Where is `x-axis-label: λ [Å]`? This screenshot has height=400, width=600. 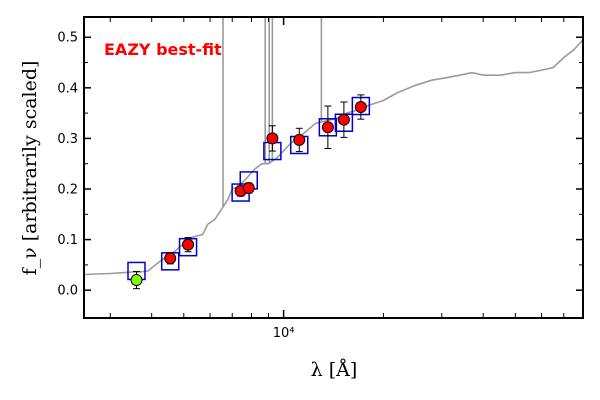 x-axis-label: λ [Å] is located at coordinates (334, 370).